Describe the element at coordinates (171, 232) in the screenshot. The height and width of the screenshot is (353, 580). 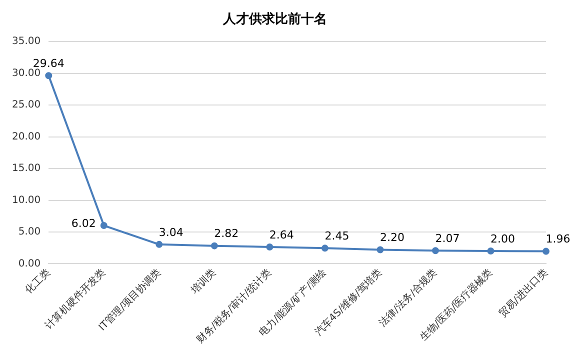
I see `data-label: 3.04` at that location.